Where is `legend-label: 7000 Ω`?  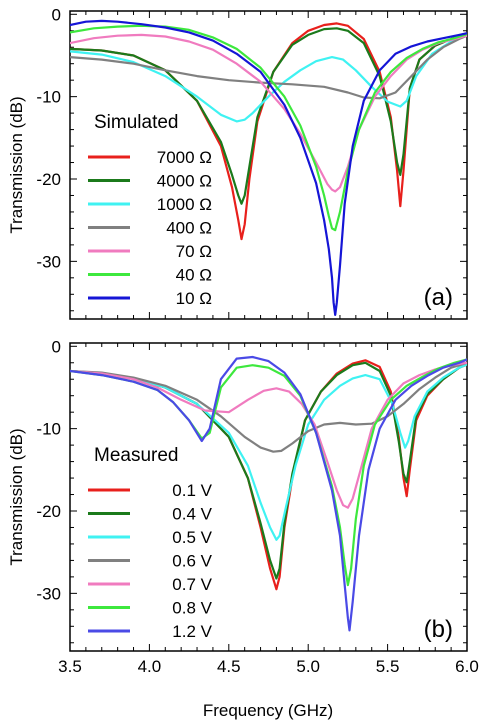
legend-label: 7000 Ω is located at coordinates (184, 157).